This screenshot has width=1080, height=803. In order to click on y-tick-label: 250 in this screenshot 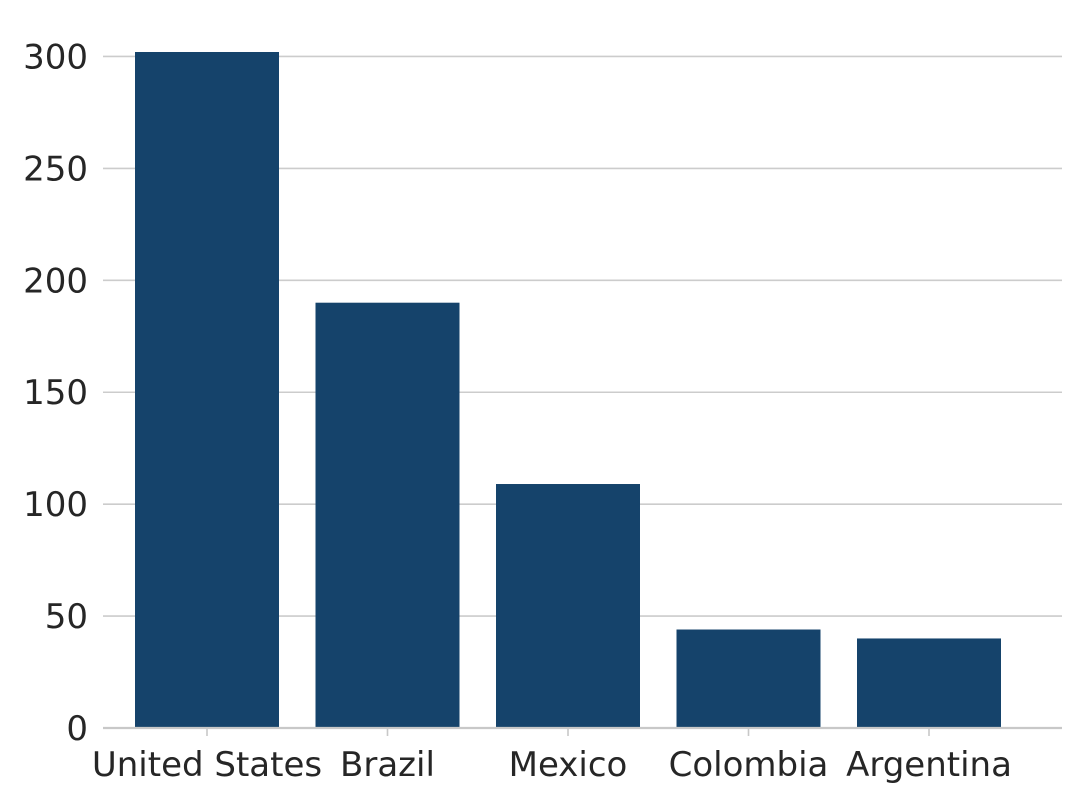, I will do `click(55, 169)`.